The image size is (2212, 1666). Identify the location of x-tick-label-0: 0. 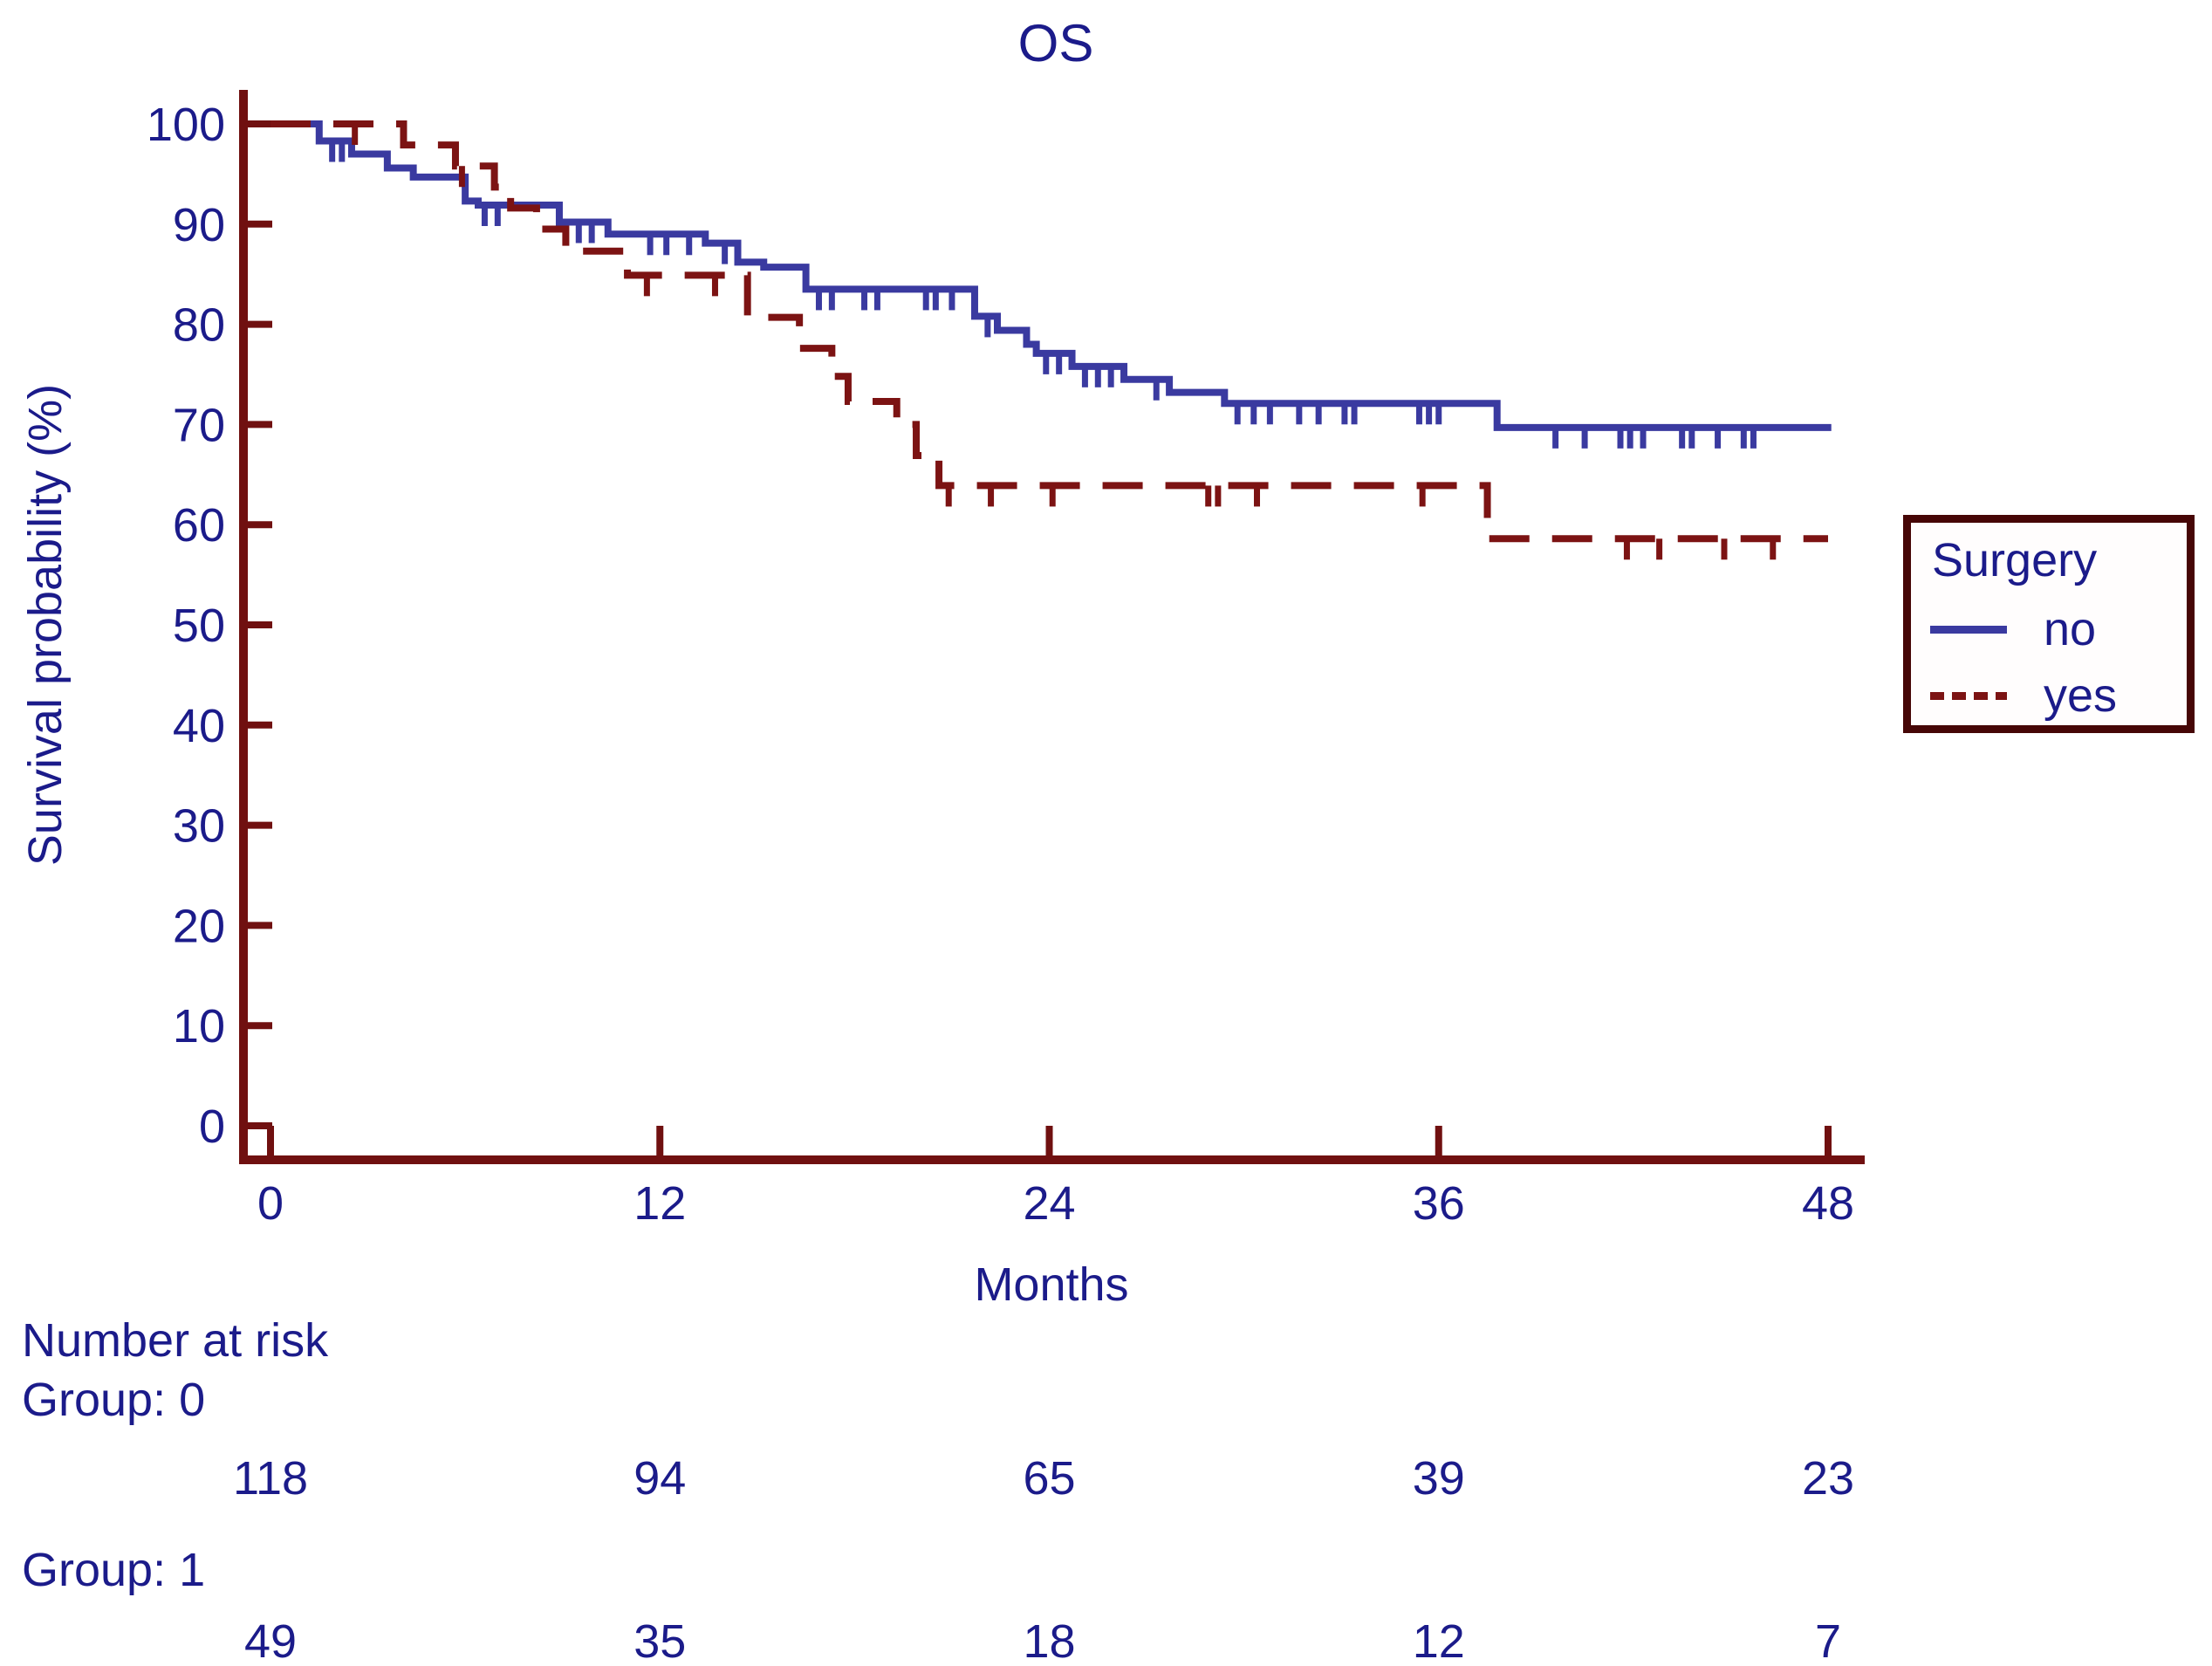
(270, 1203).